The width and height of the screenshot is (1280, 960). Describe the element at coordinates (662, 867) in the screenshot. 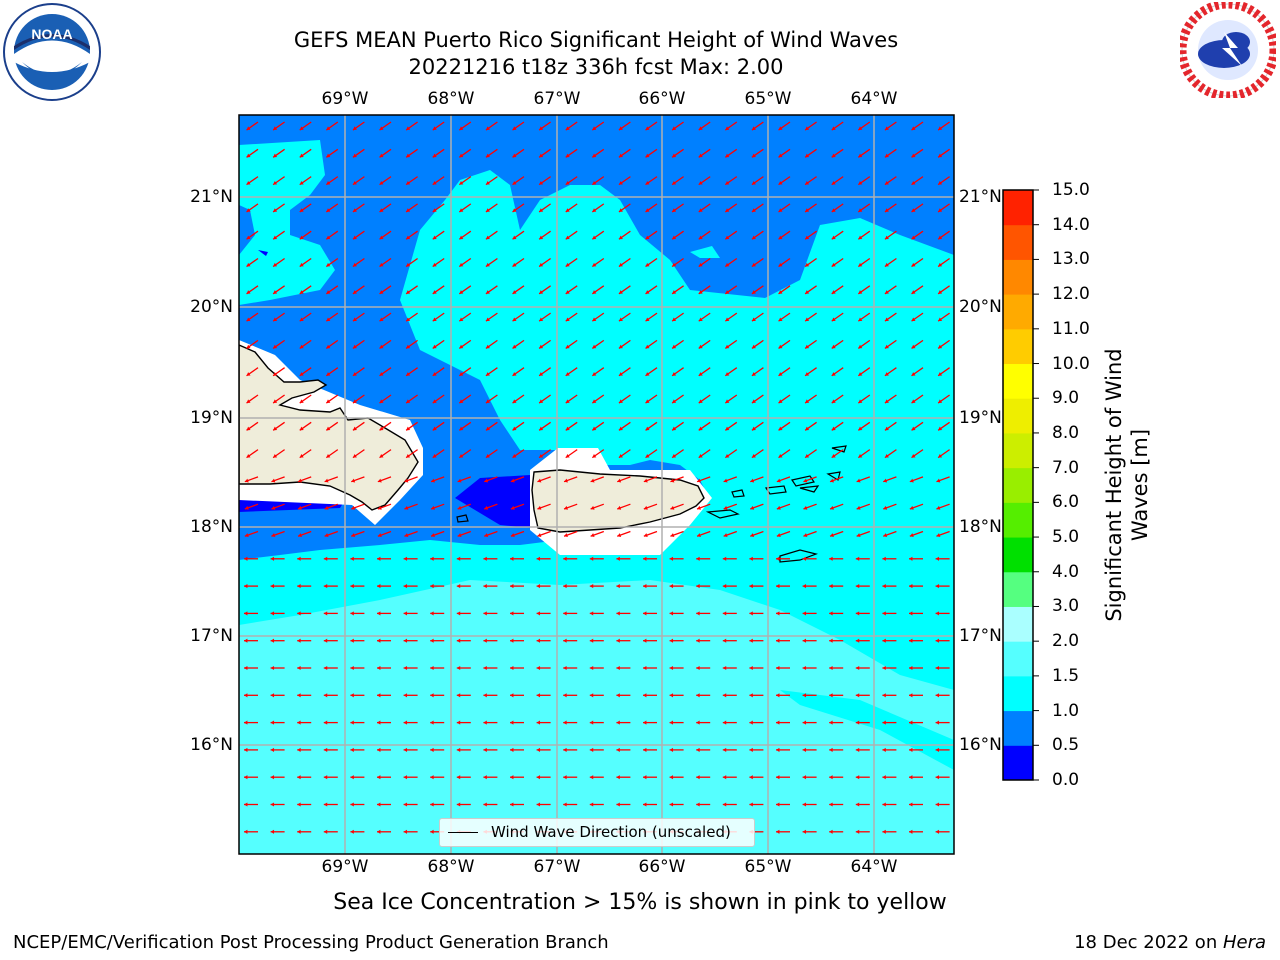

I see `lon-label-bottom: 66°W` at that location.